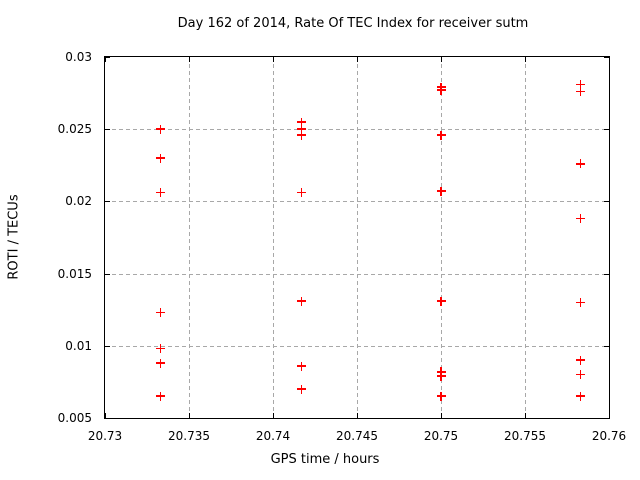 This screenshot has width=640, height=480. I want to click on y-tick-label: 0.01, so click(78, 346).